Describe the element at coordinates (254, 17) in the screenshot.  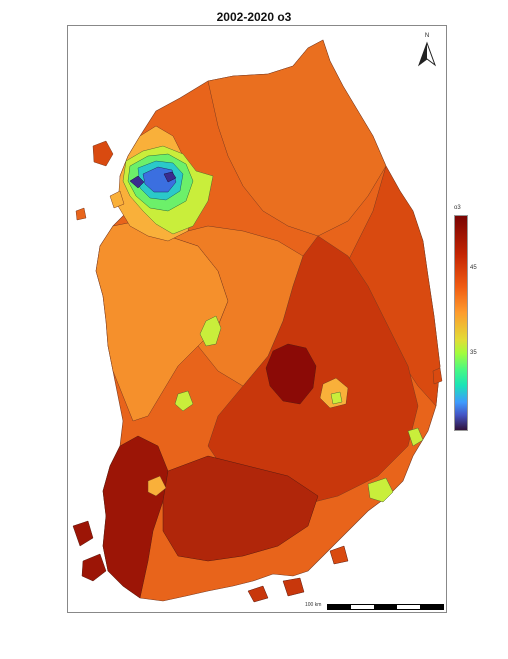
I see `map-title: 2002-2020 o3` at that location.